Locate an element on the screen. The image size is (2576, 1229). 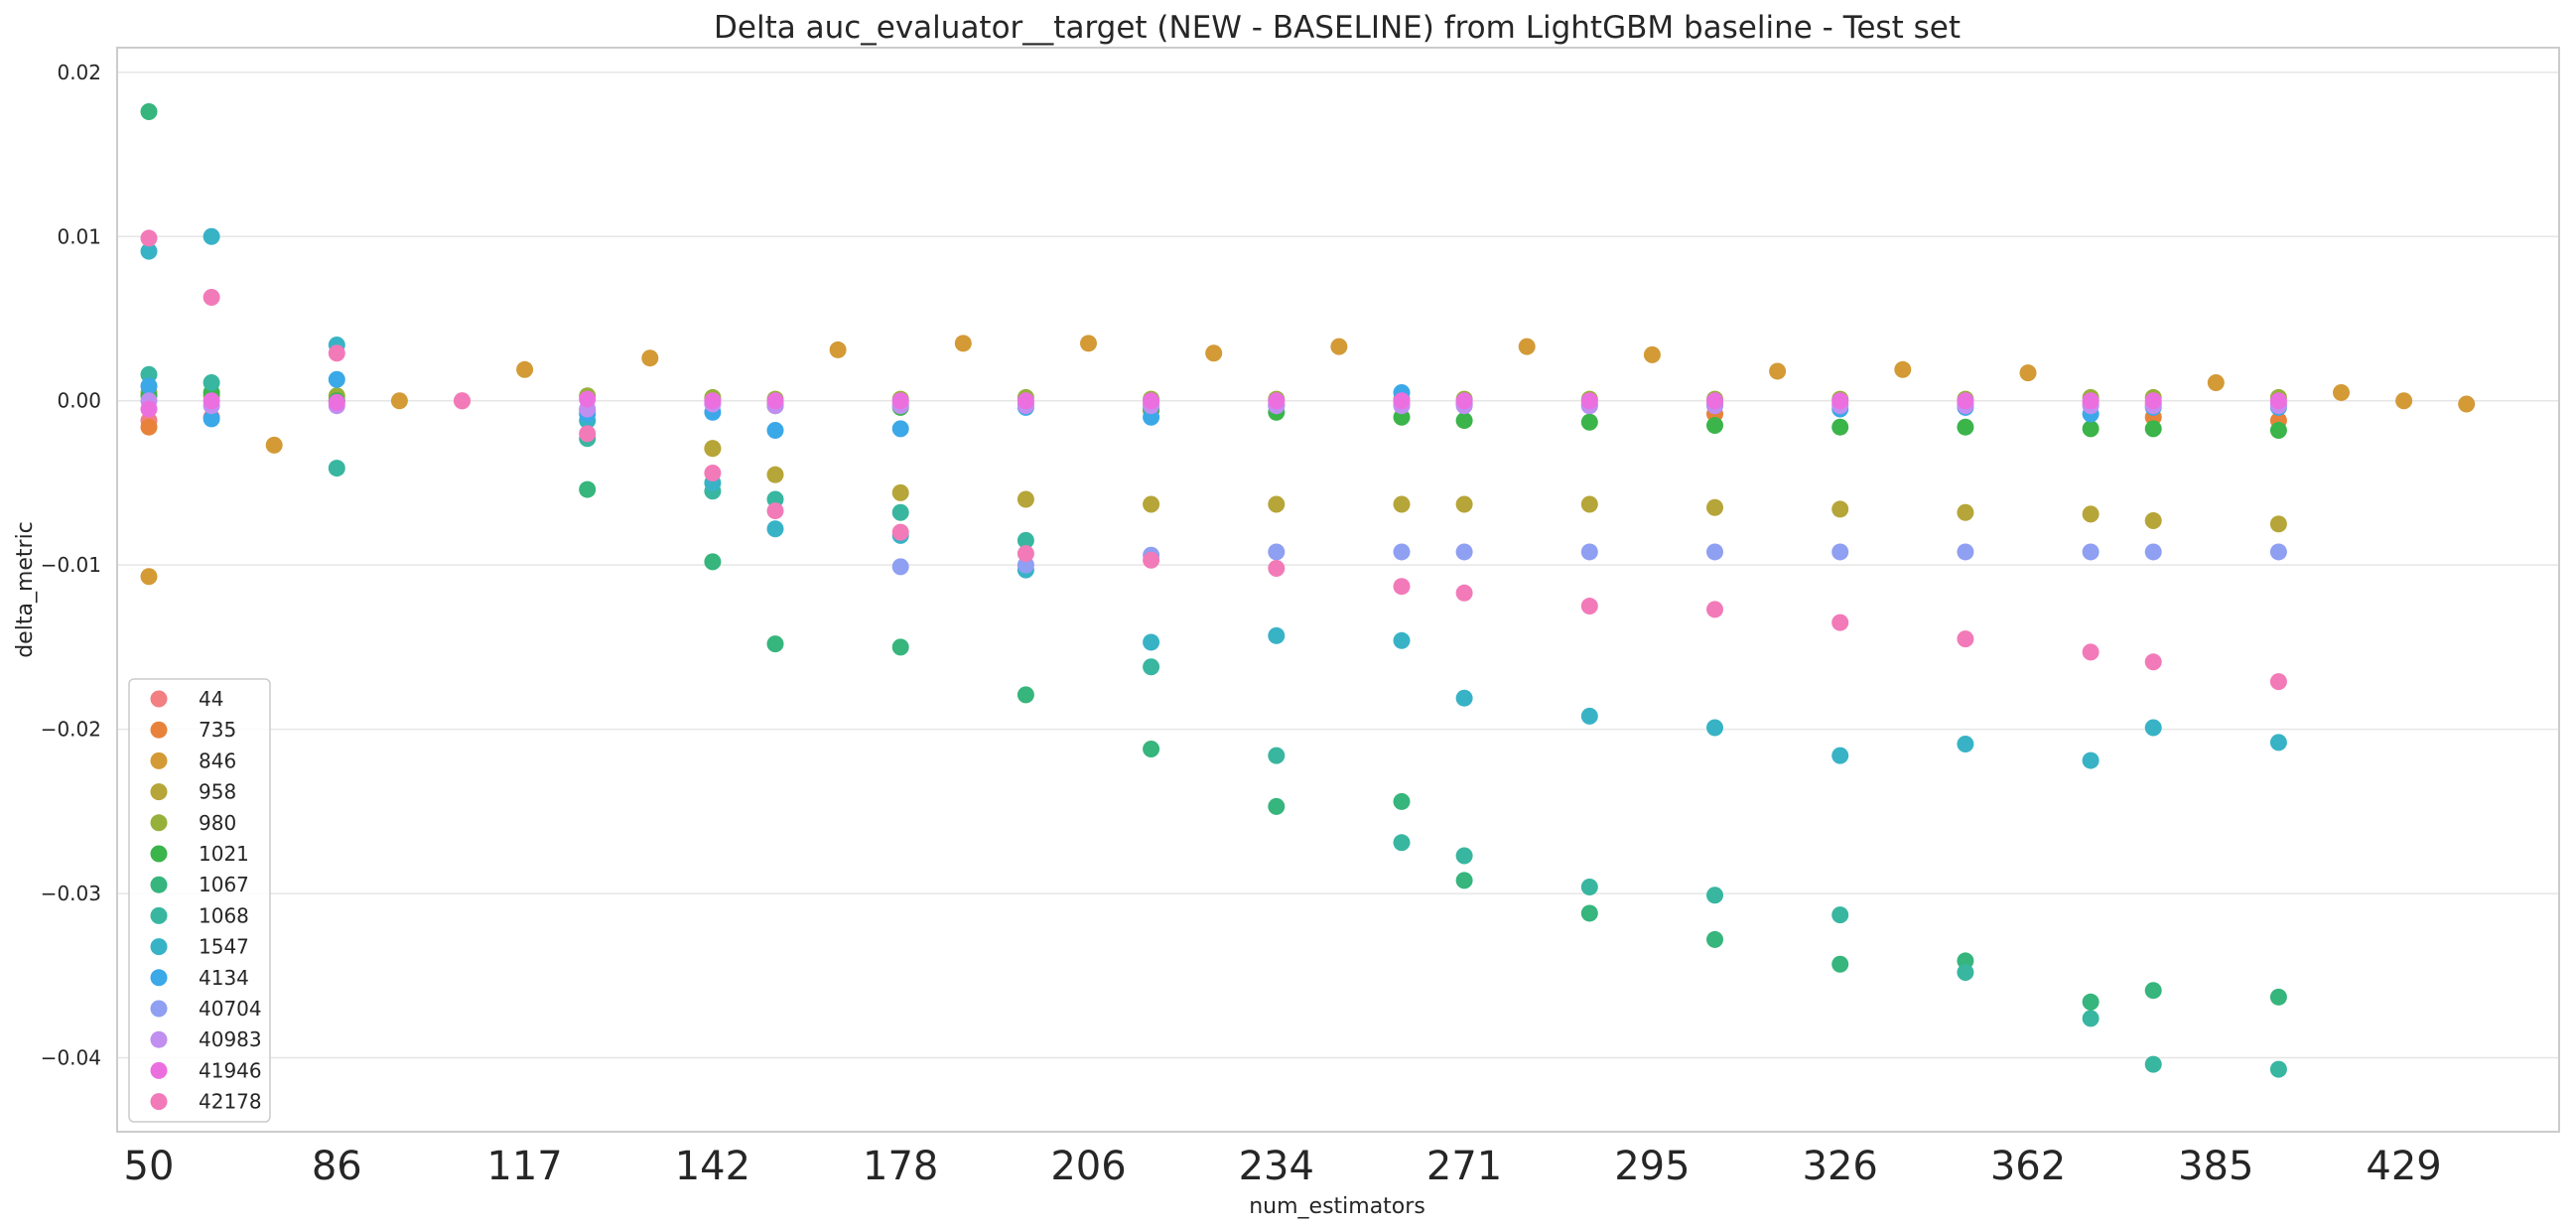
x-tick-label: 385 is located at coordinates (2215, 1166).